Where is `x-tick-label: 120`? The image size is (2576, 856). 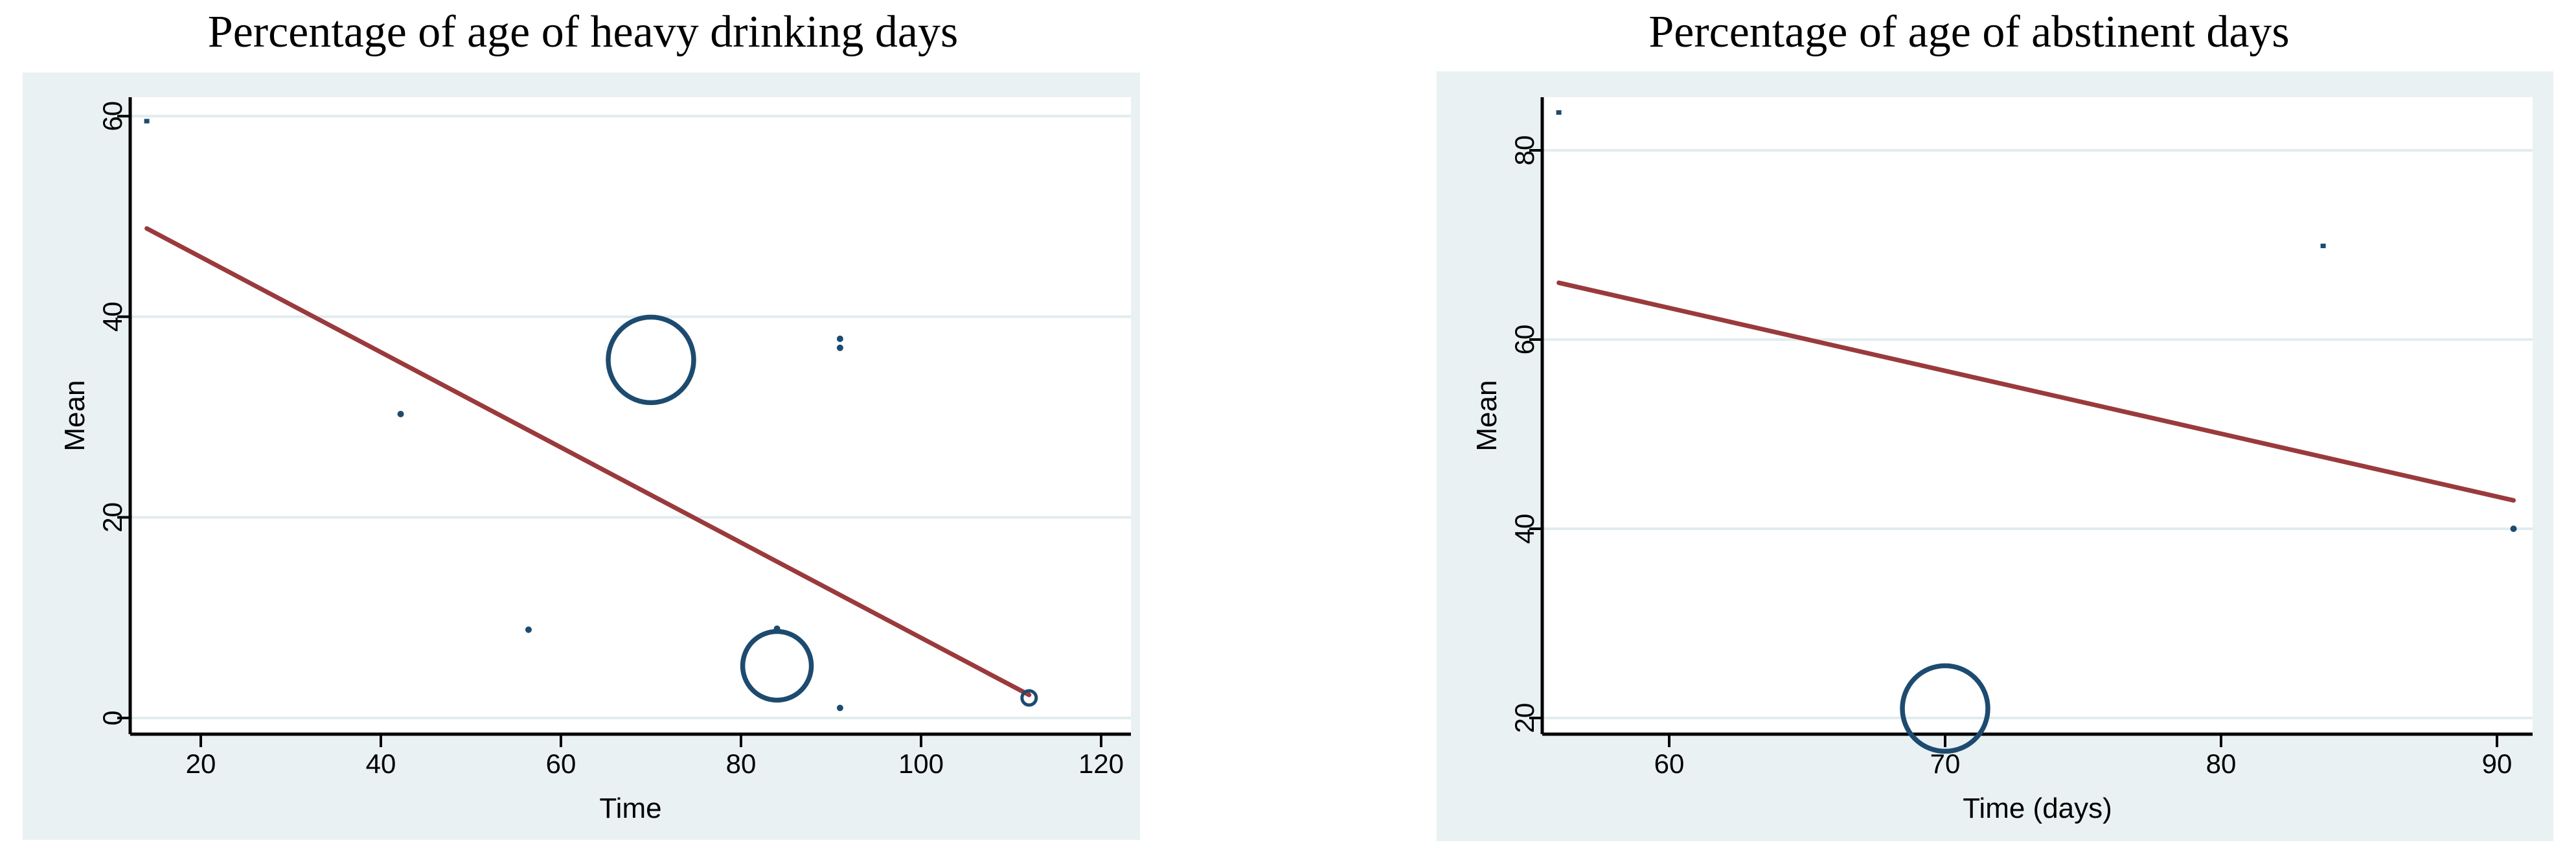
x-tick-label: 120 is located at coordinates (1101, 763).